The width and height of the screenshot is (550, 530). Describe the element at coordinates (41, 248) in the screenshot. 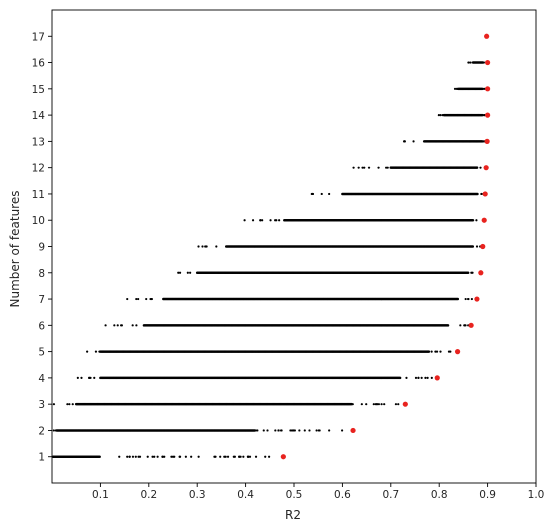

I see `y-tick-label: 9` at that location.